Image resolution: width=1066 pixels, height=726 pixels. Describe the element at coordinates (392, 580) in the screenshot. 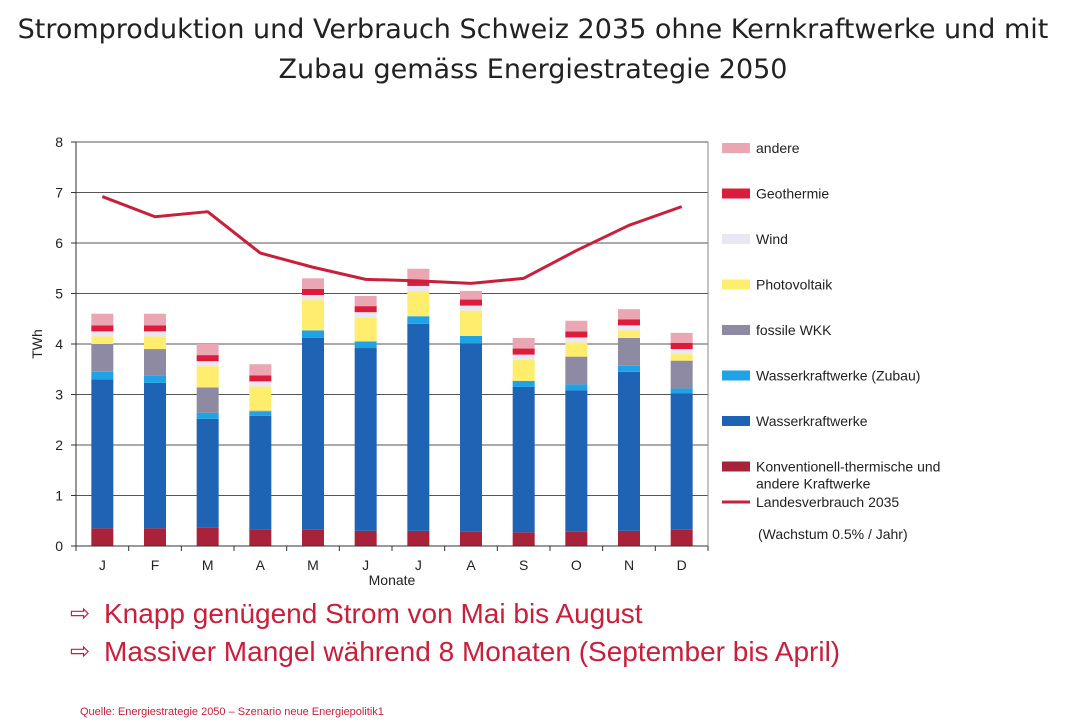

I see `x-axis-title: Monate` at that location.